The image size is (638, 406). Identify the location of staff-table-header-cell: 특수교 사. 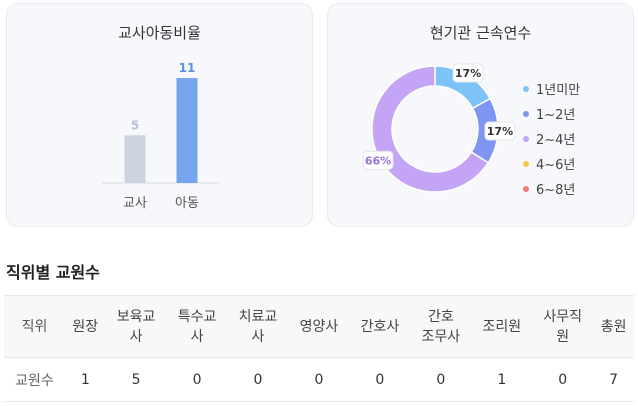
(197, 326).